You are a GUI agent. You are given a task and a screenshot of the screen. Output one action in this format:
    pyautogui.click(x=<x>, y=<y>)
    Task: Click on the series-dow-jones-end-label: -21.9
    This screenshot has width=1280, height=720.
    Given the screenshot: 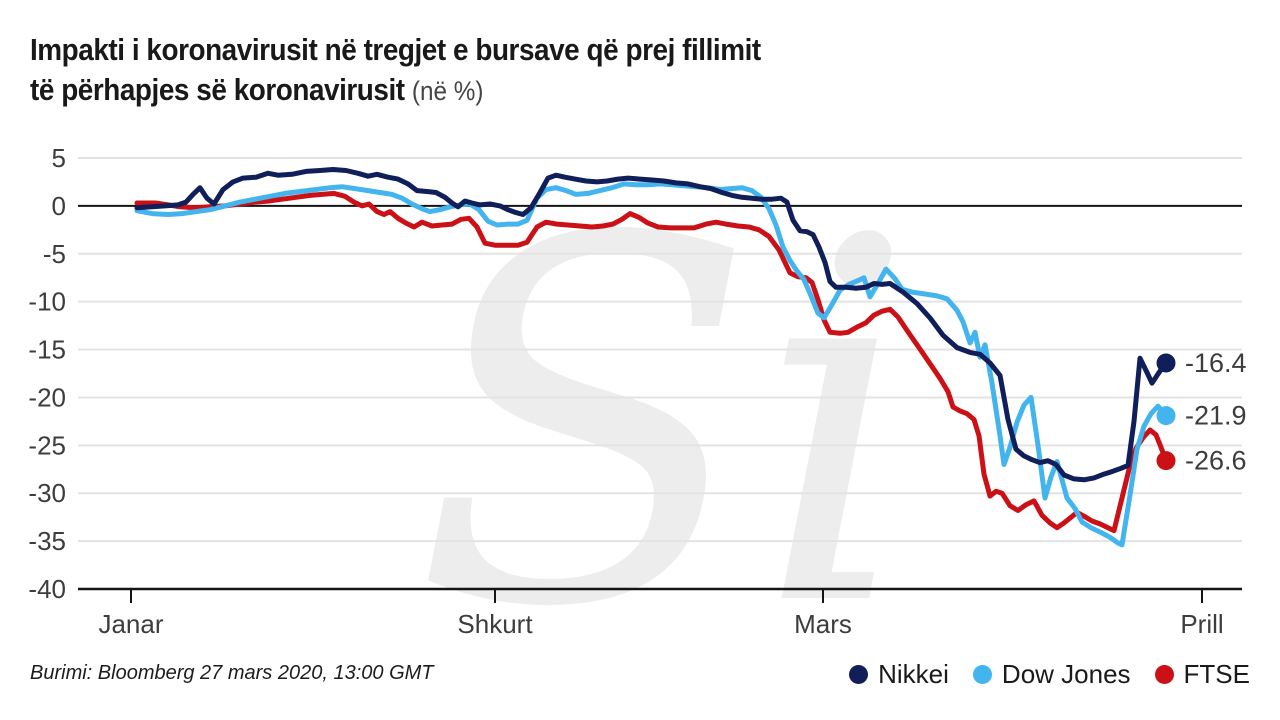 What is the action you would take?
    pyautogui.click(x=1216, y=416)
    